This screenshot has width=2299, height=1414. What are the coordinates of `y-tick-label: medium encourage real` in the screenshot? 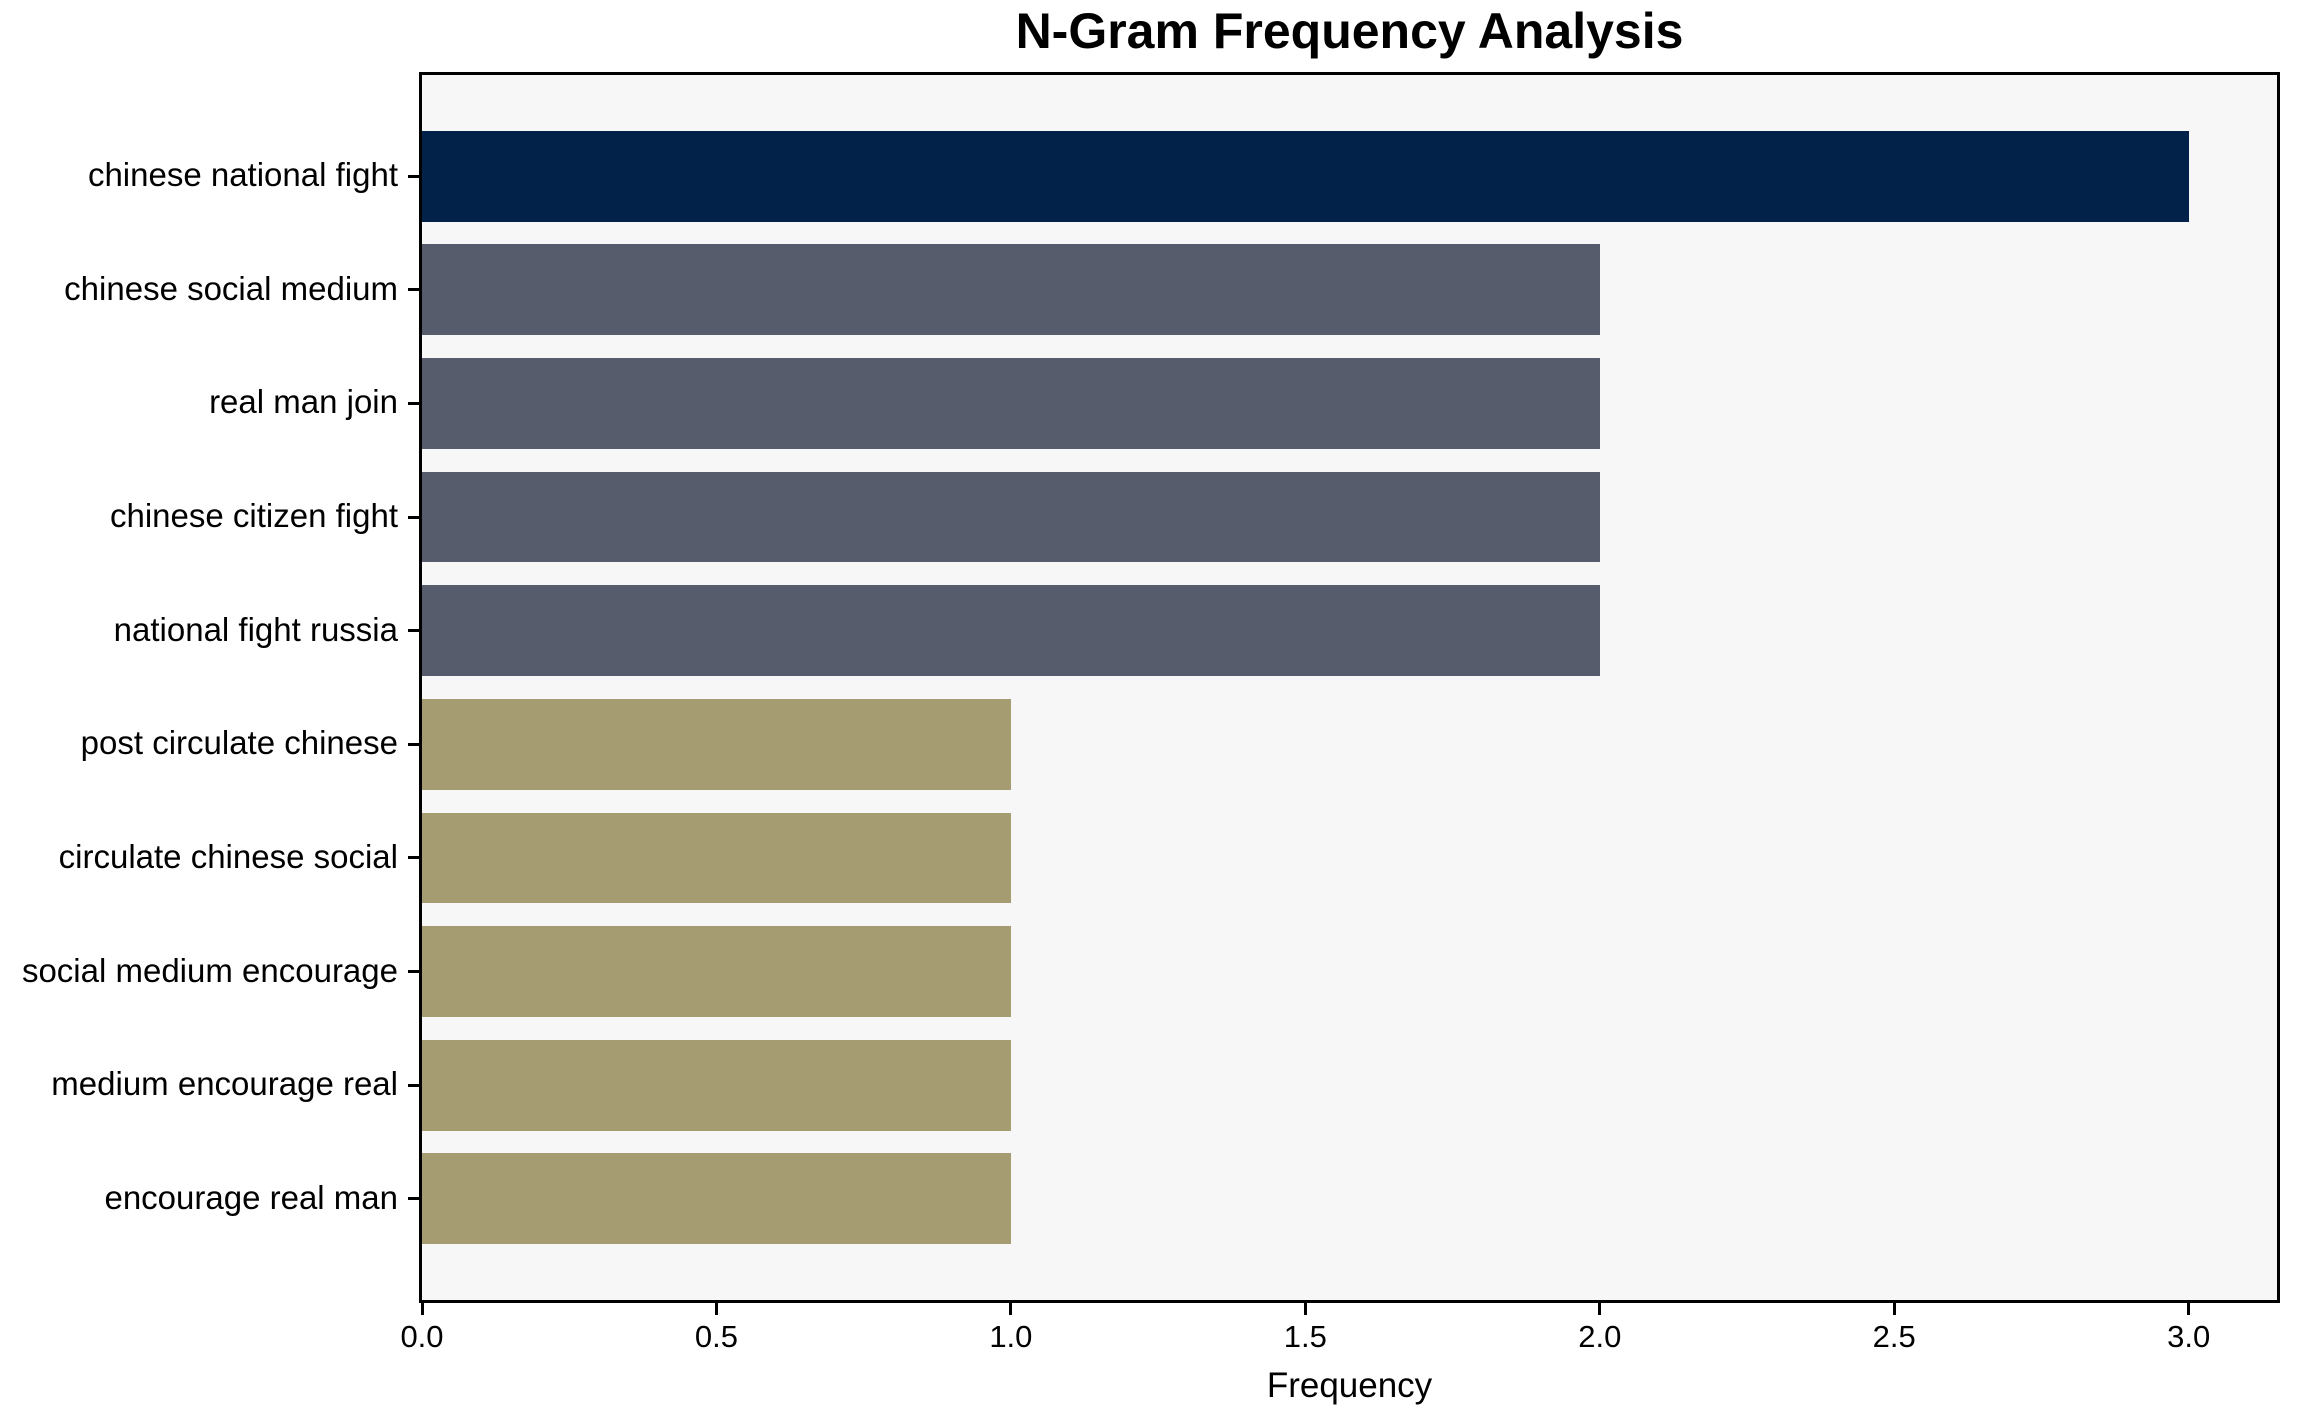 It's located at (224, 1084).